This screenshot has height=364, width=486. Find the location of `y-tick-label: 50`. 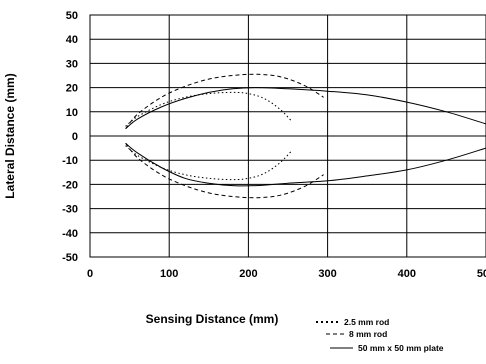

y-tick-label: 50 is located at coordinates (72, 16).